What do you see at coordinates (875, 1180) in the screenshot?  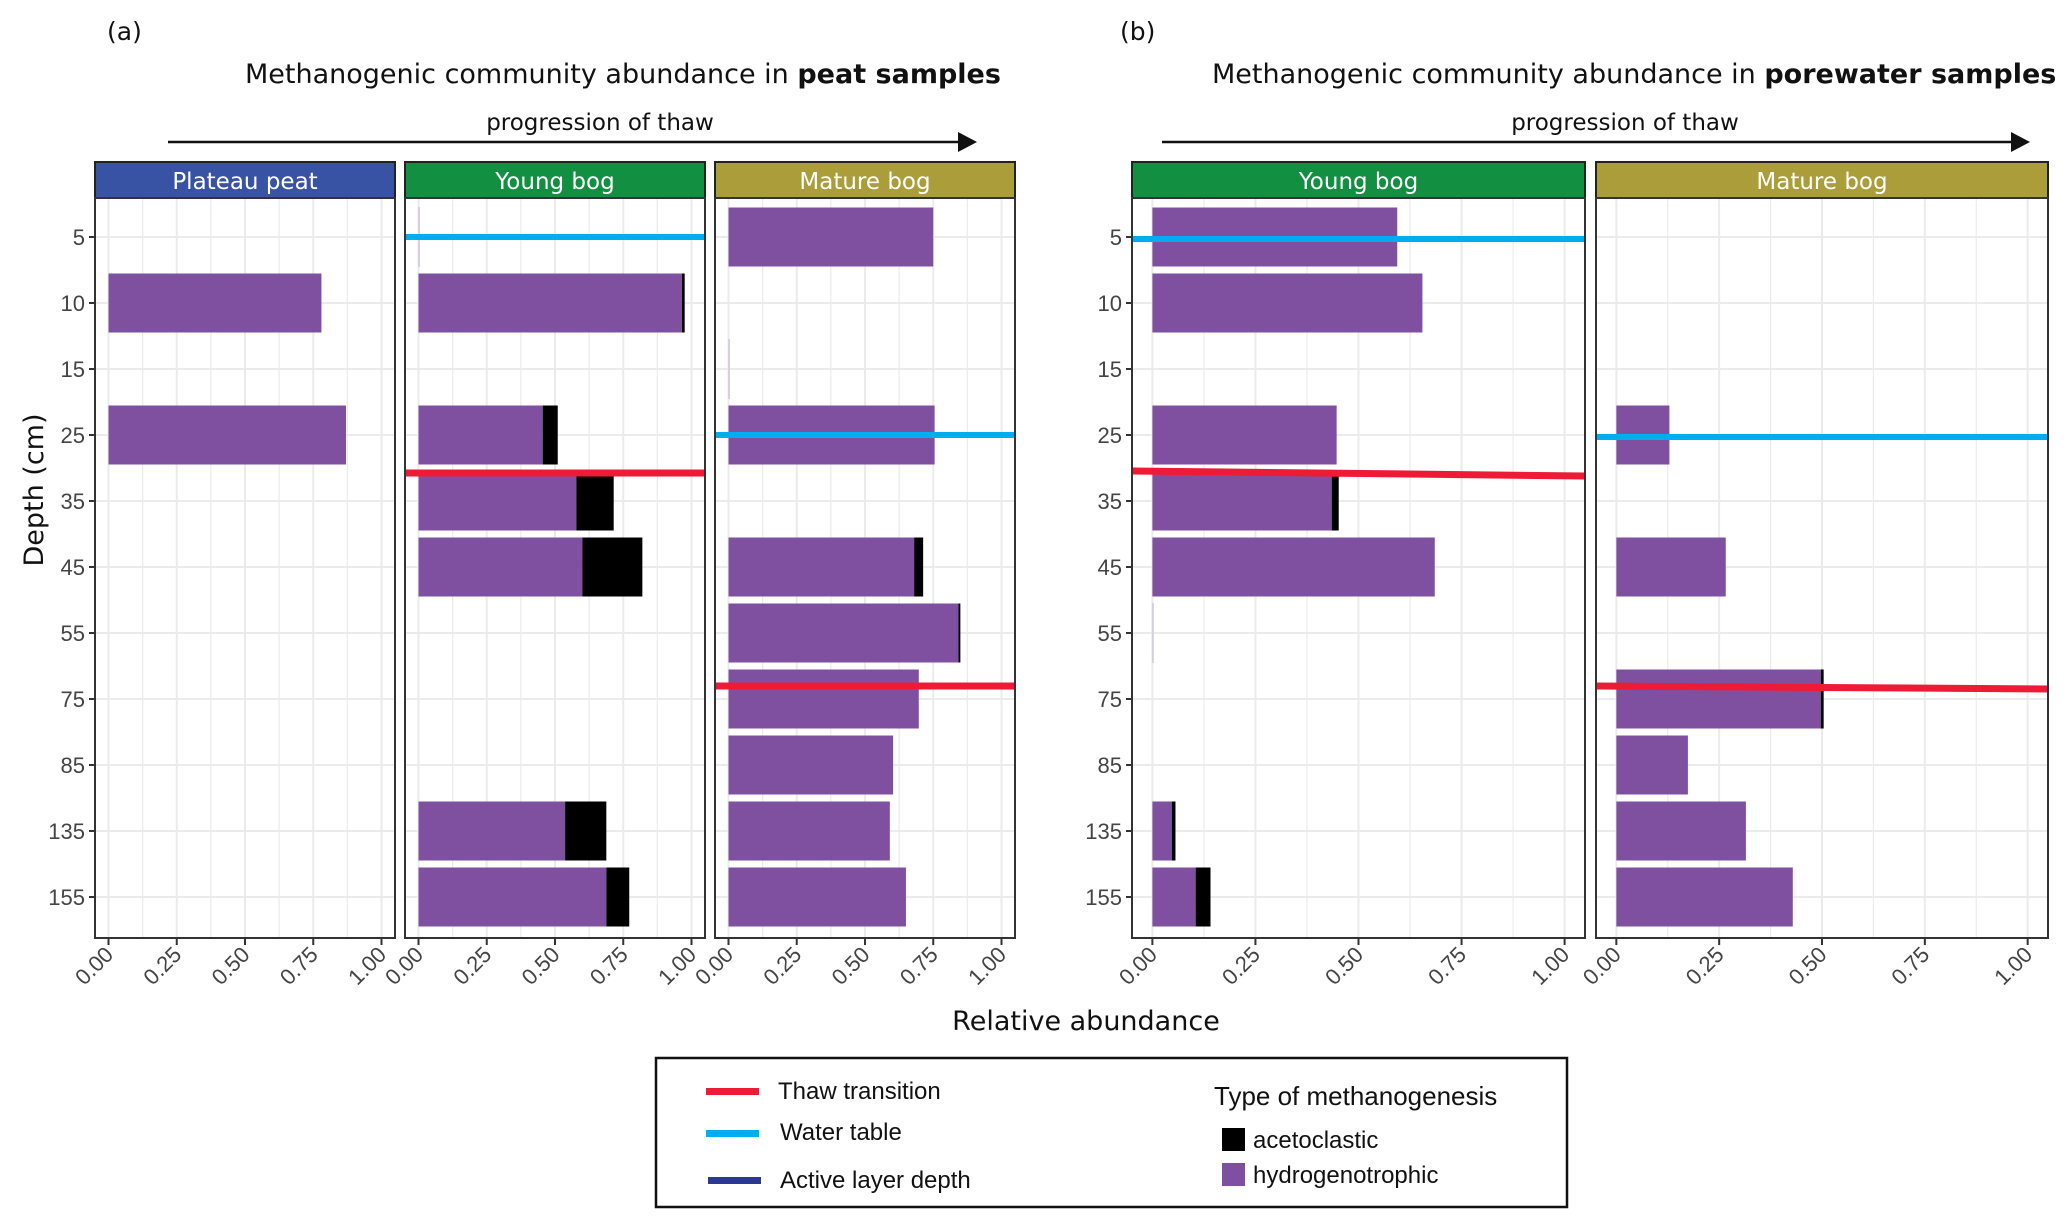 I see `legend-label: Active layer depth` at bounding box center [875, 1180].